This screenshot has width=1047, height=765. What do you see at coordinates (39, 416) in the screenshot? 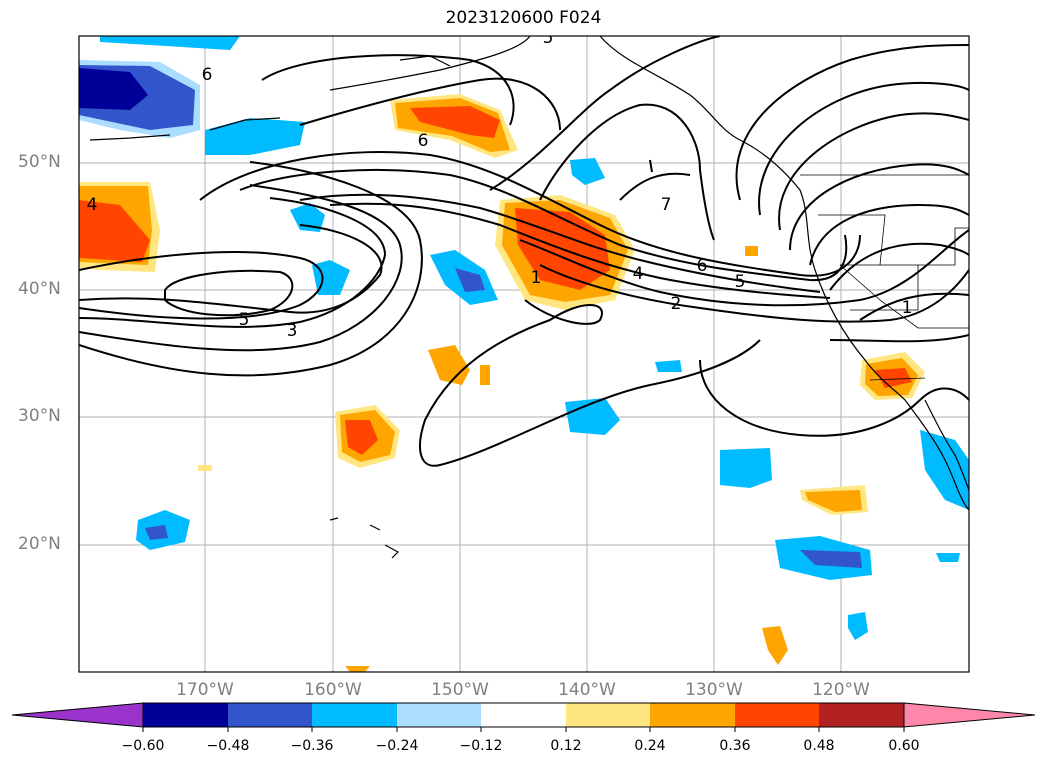
I see `lat-label: 30°N` at bounding box center [39, 416].